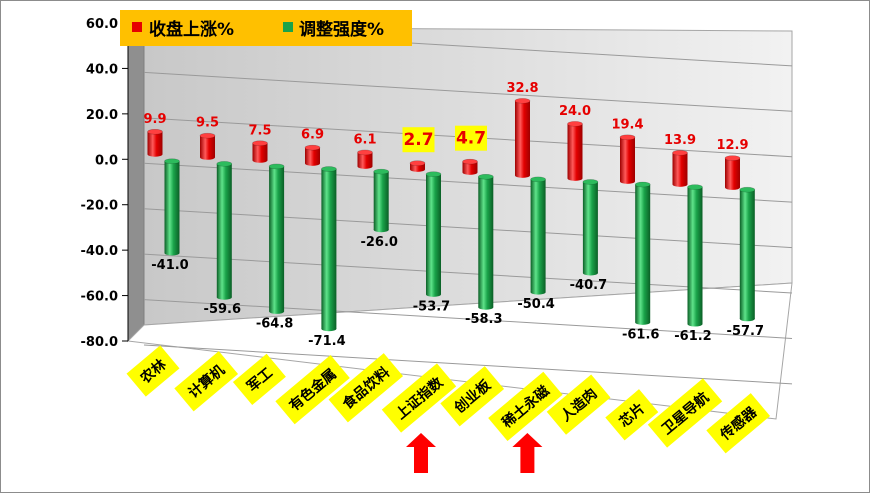 Image resolution: width=870 pixels, height=494 pixels. Describe the element at coordinates (535, 304) in the screenshot. I see `adjust-value-label: -50.4` at that location.